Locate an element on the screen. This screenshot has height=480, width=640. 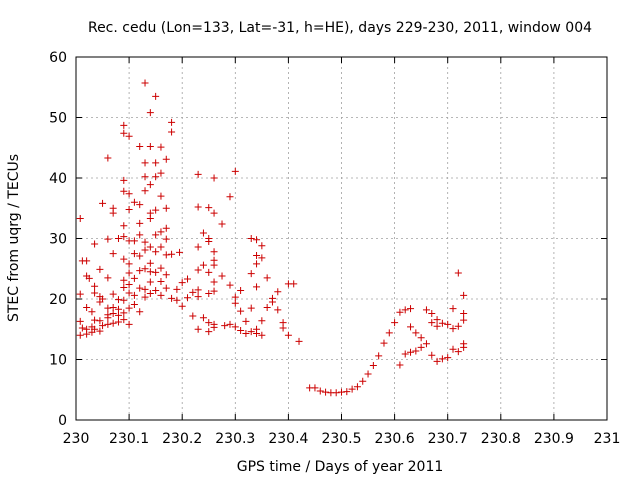
x-tick-label: 230.4 is located at coordinates (288, 439).